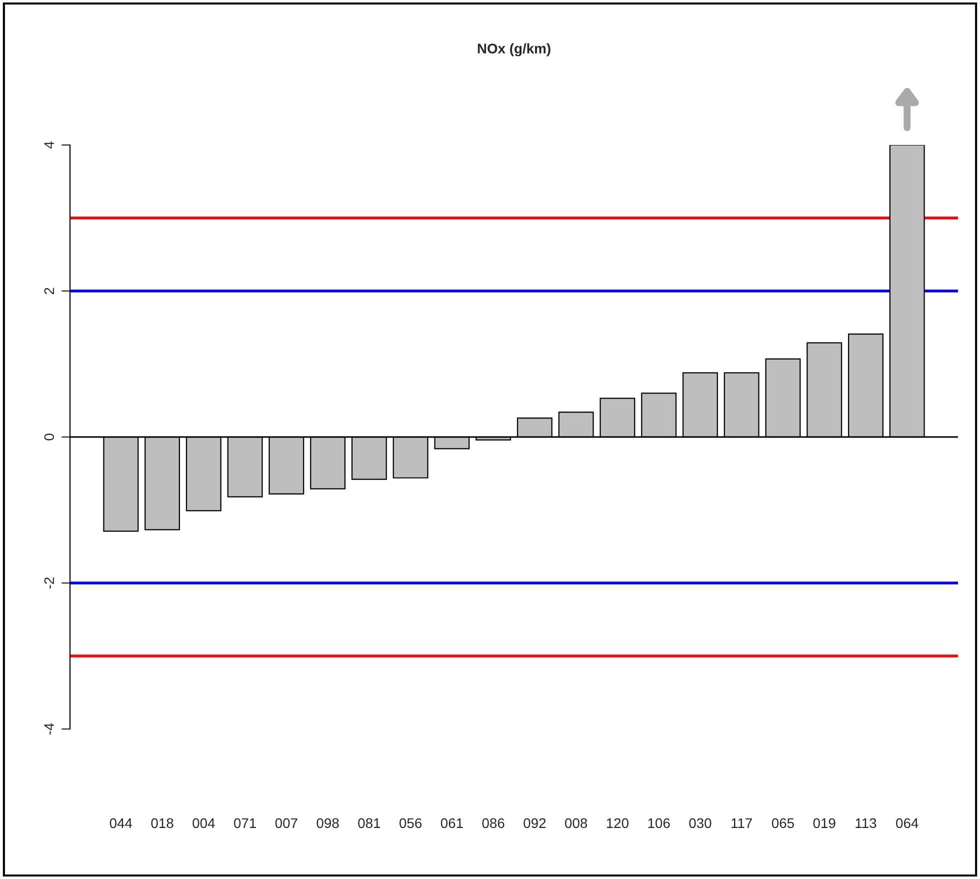 Image resolution: width=980 pixels, height=879 pixels. Describe the element at coordinates (49, 729) in the screenshot. I see `y-tick-label: -4` at that location.